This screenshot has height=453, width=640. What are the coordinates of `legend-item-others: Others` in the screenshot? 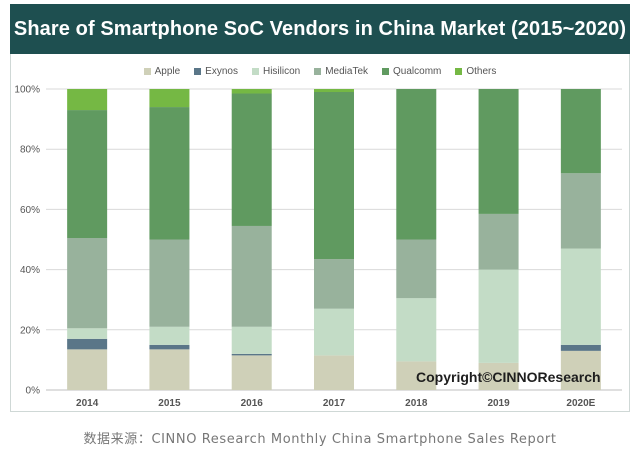 It's located at (475, 71).